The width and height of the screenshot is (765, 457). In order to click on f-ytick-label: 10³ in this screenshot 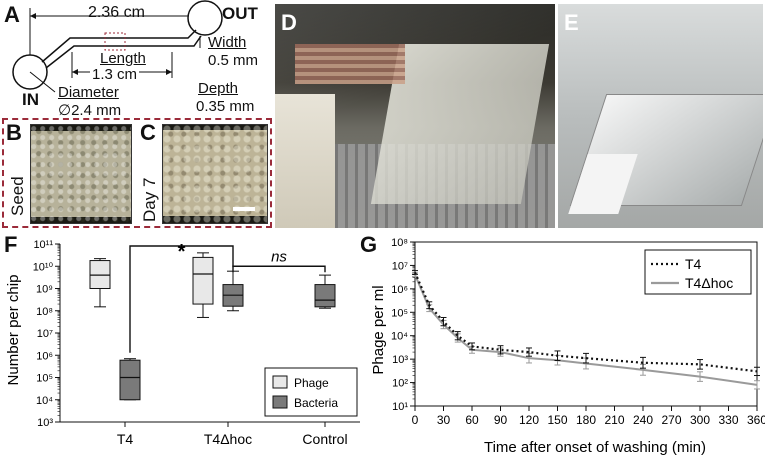, I will do `click(45, 423)`.